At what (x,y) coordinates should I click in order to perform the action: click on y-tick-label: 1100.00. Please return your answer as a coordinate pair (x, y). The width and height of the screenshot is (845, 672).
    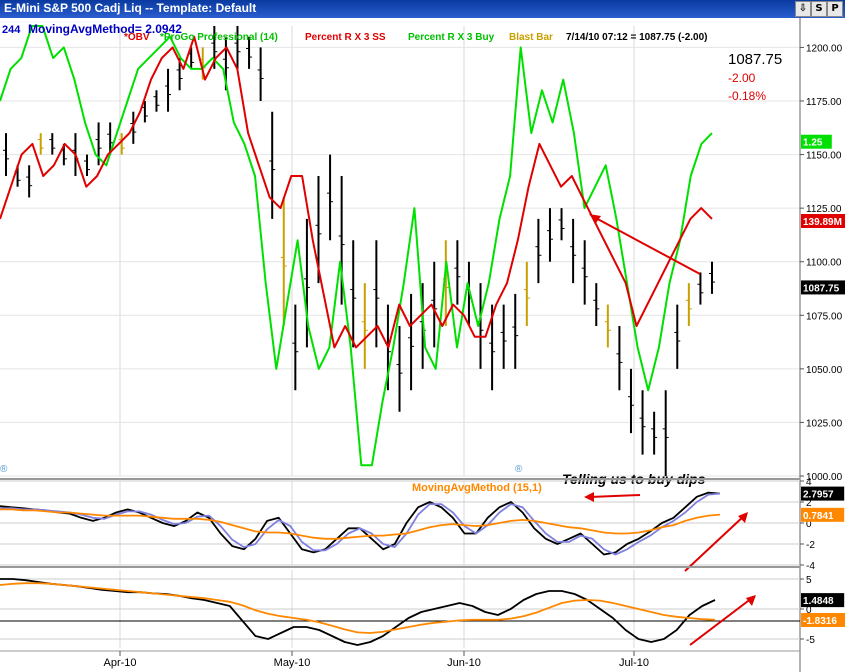
    Looking at the image, I should click on (824, 263).